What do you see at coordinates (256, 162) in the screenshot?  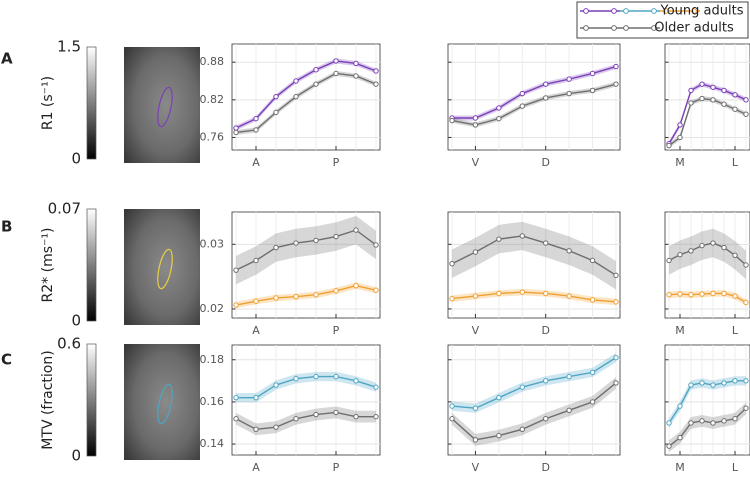 I see `x-tick-label: A` at bounding box center [256, 162].